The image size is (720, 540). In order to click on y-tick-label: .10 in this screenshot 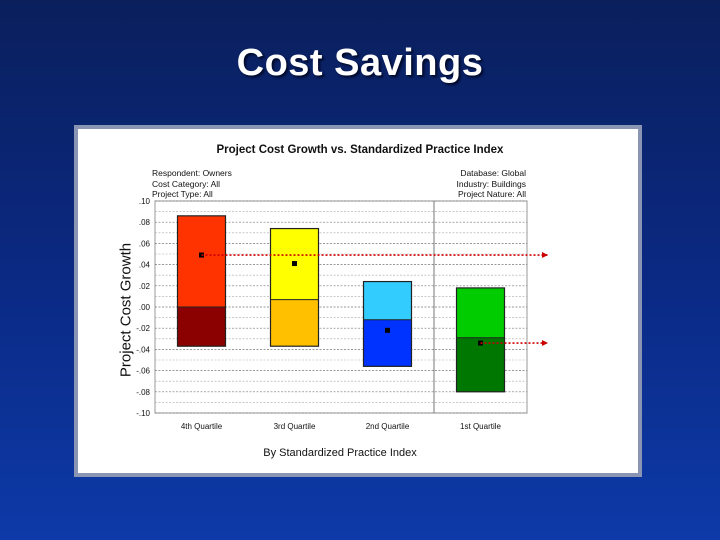, I will do `click(145, 201)`.